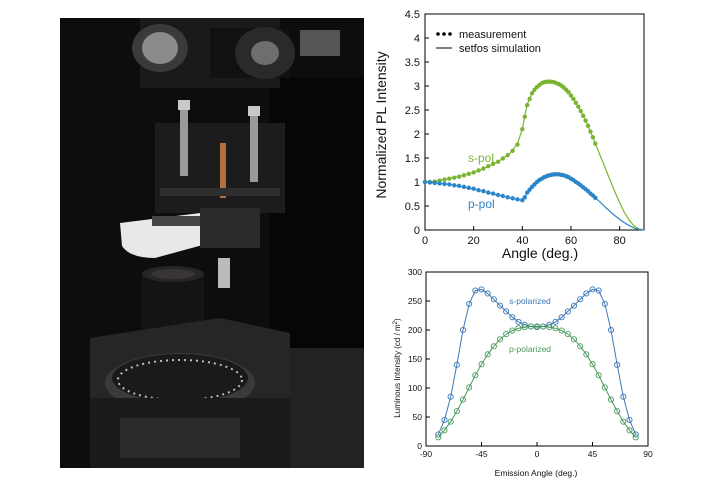 Image resolution: width=720 pixels, height=480 pixels. I want to click on legend-label-simulation: setfos simulation, so click(500, 49).